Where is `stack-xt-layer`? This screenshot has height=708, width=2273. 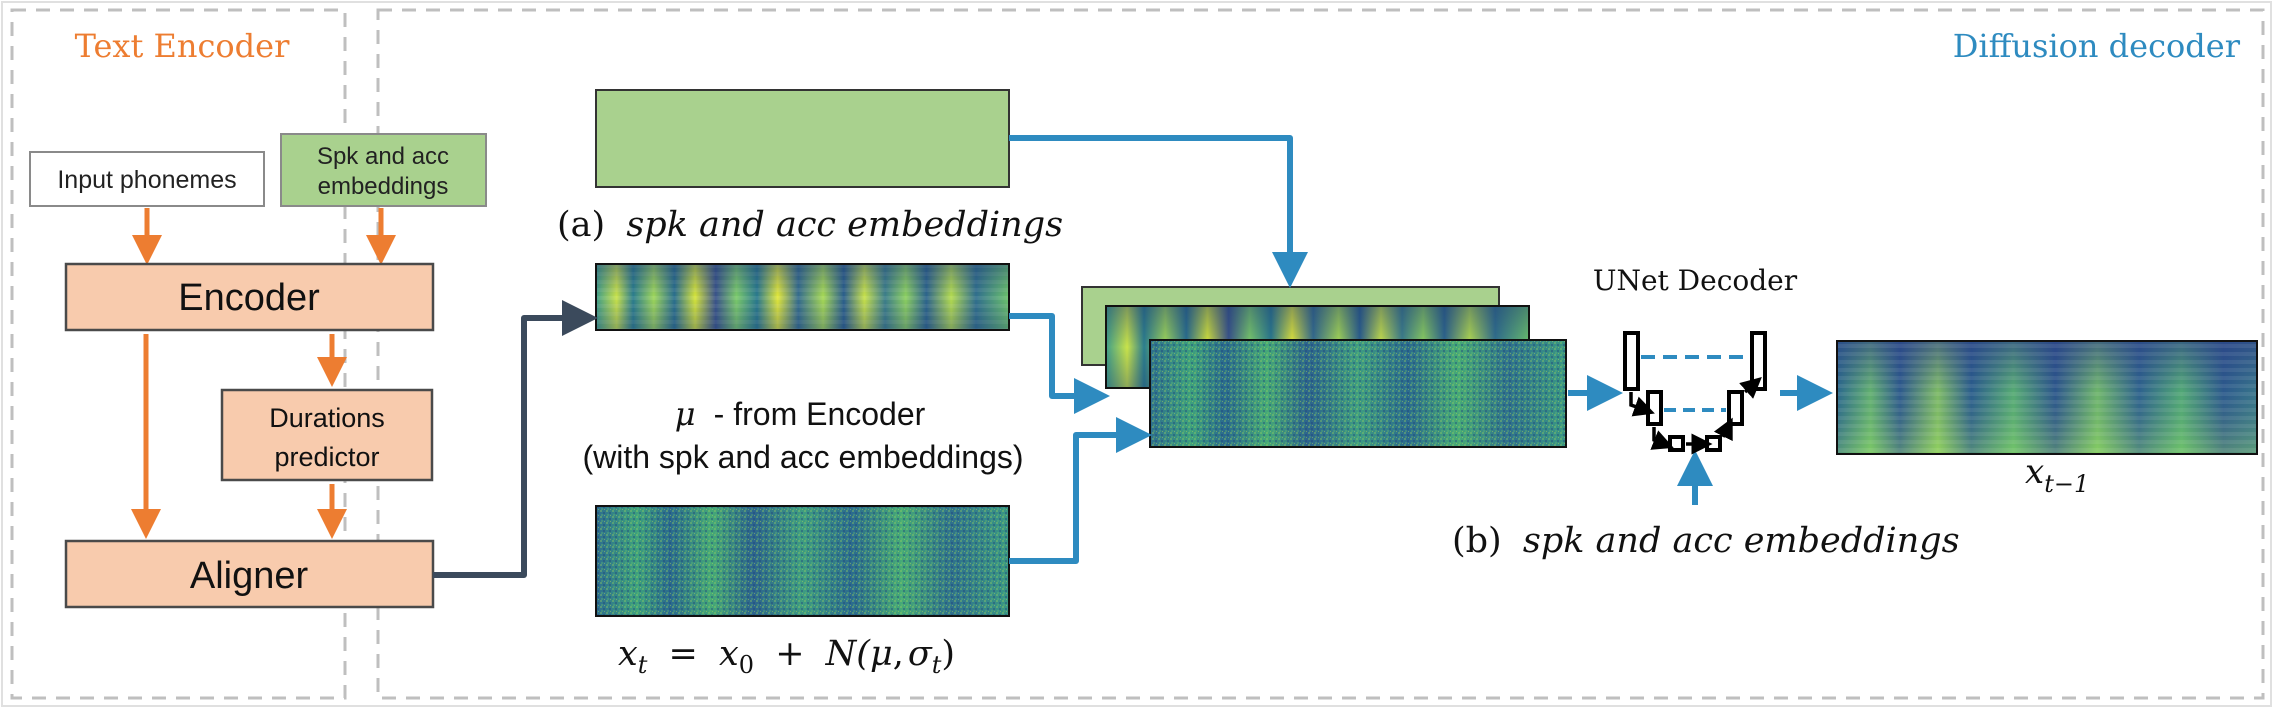
stack-xt-layer is located at coordinates (1358, 393).